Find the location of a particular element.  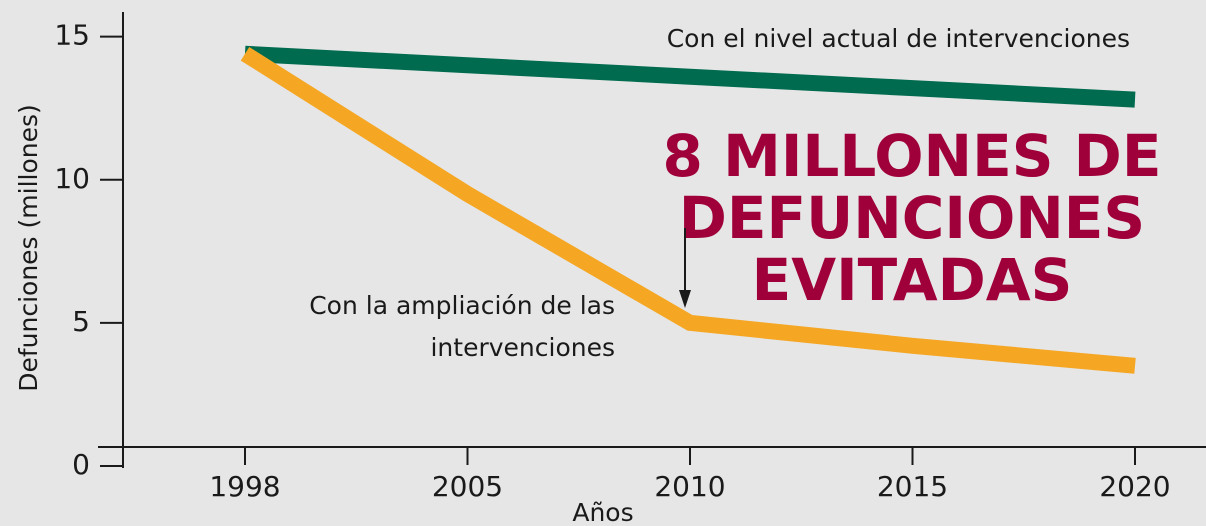

y-axis-label: Defunciones (millones) is located at coordinates (28, 248).